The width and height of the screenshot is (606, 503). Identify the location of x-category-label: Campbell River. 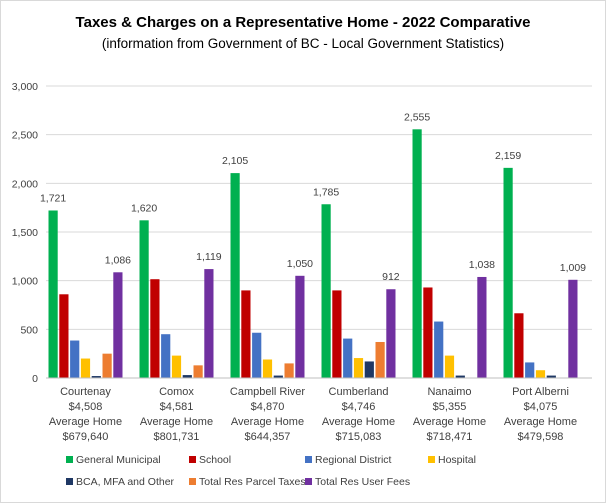
(268, 392).